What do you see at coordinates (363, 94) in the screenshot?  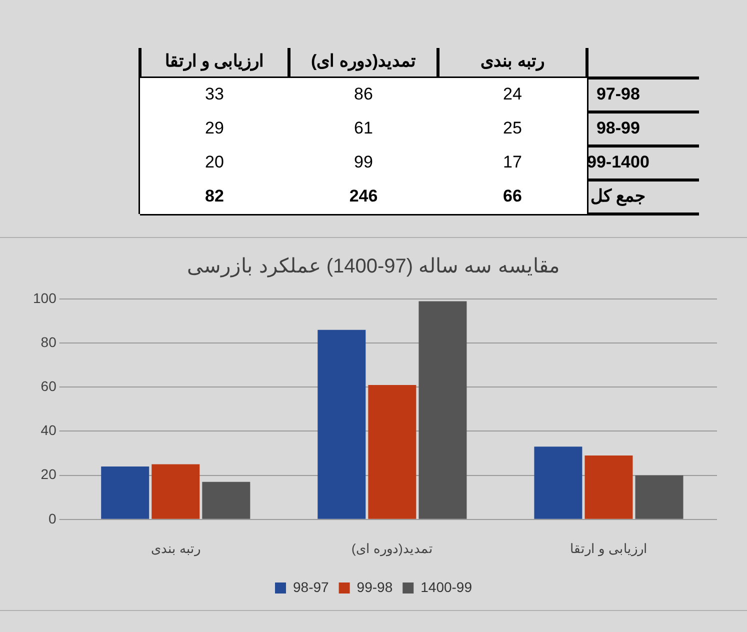 I see `data-label: 86` at bounding box center [363, 94].